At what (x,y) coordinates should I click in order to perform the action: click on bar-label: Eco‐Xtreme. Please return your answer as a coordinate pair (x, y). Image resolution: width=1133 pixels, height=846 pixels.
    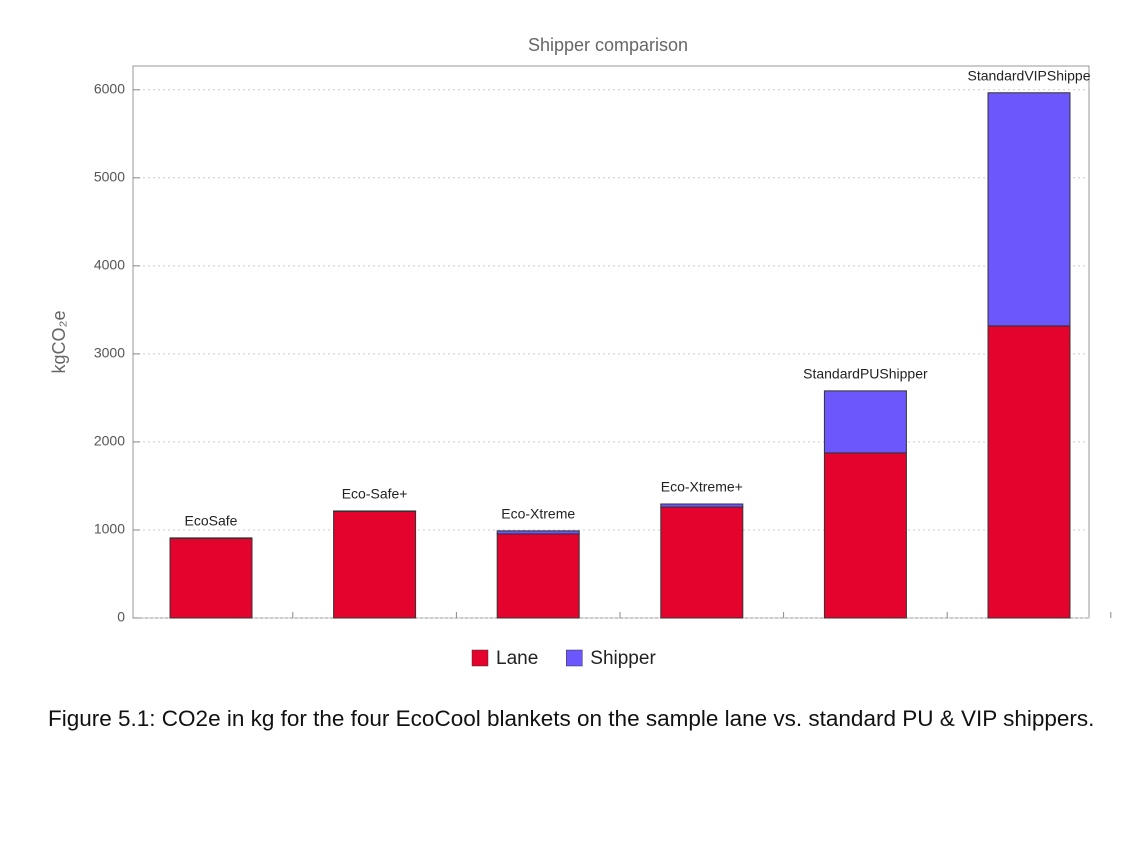
    Looking at the image, I should click on (538, 514).